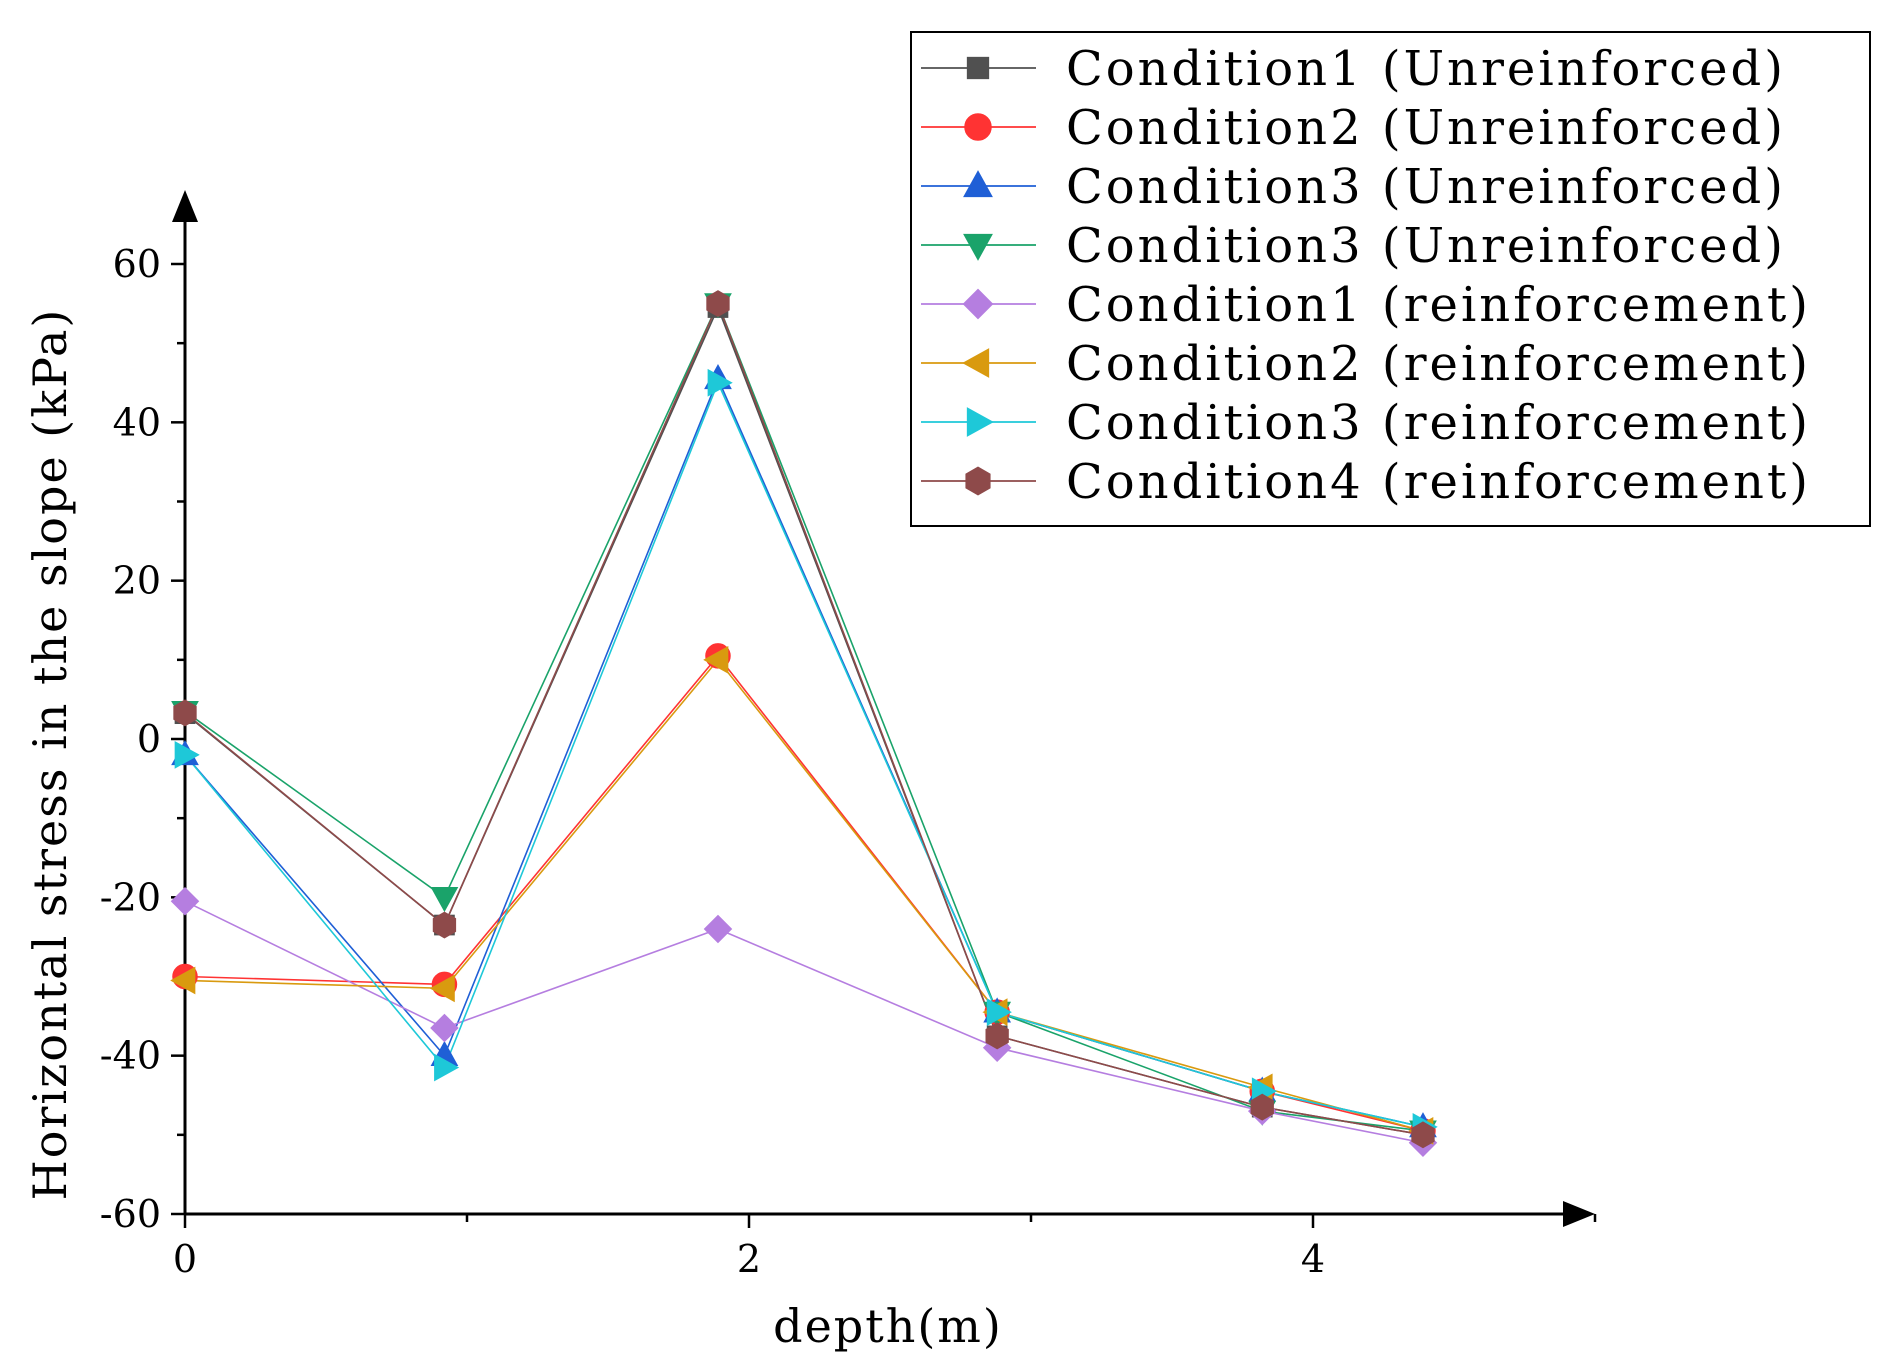 Image resolution: width=1882 pixels, height=1364 pixels. I want to click on y-tick-label: 0, so click(149, 739).